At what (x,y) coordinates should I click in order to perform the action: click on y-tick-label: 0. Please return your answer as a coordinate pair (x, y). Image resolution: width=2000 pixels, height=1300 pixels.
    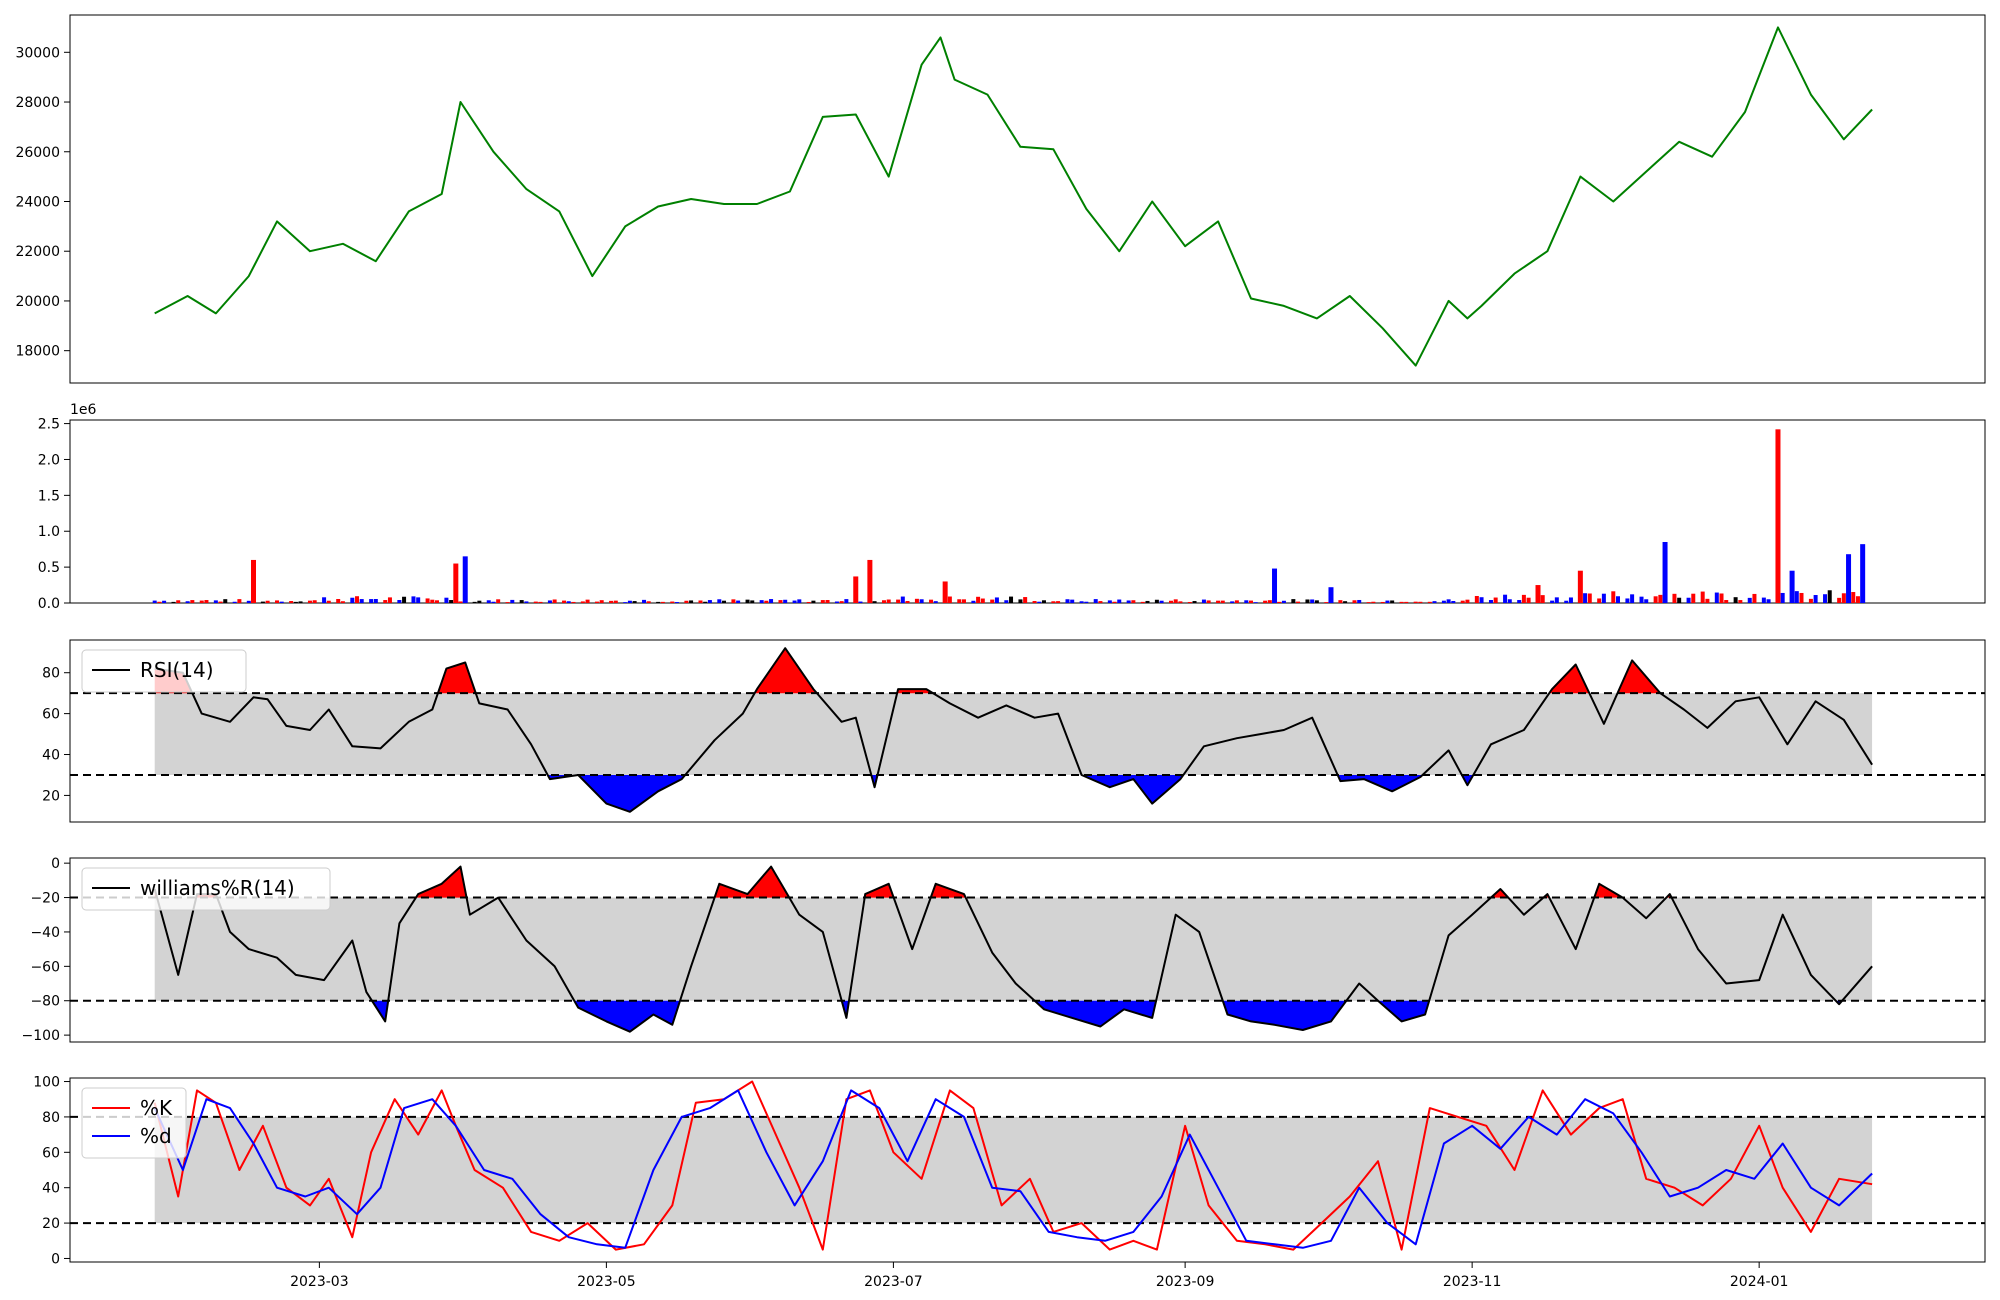
    Looking at the image, I should click on (55, 864).